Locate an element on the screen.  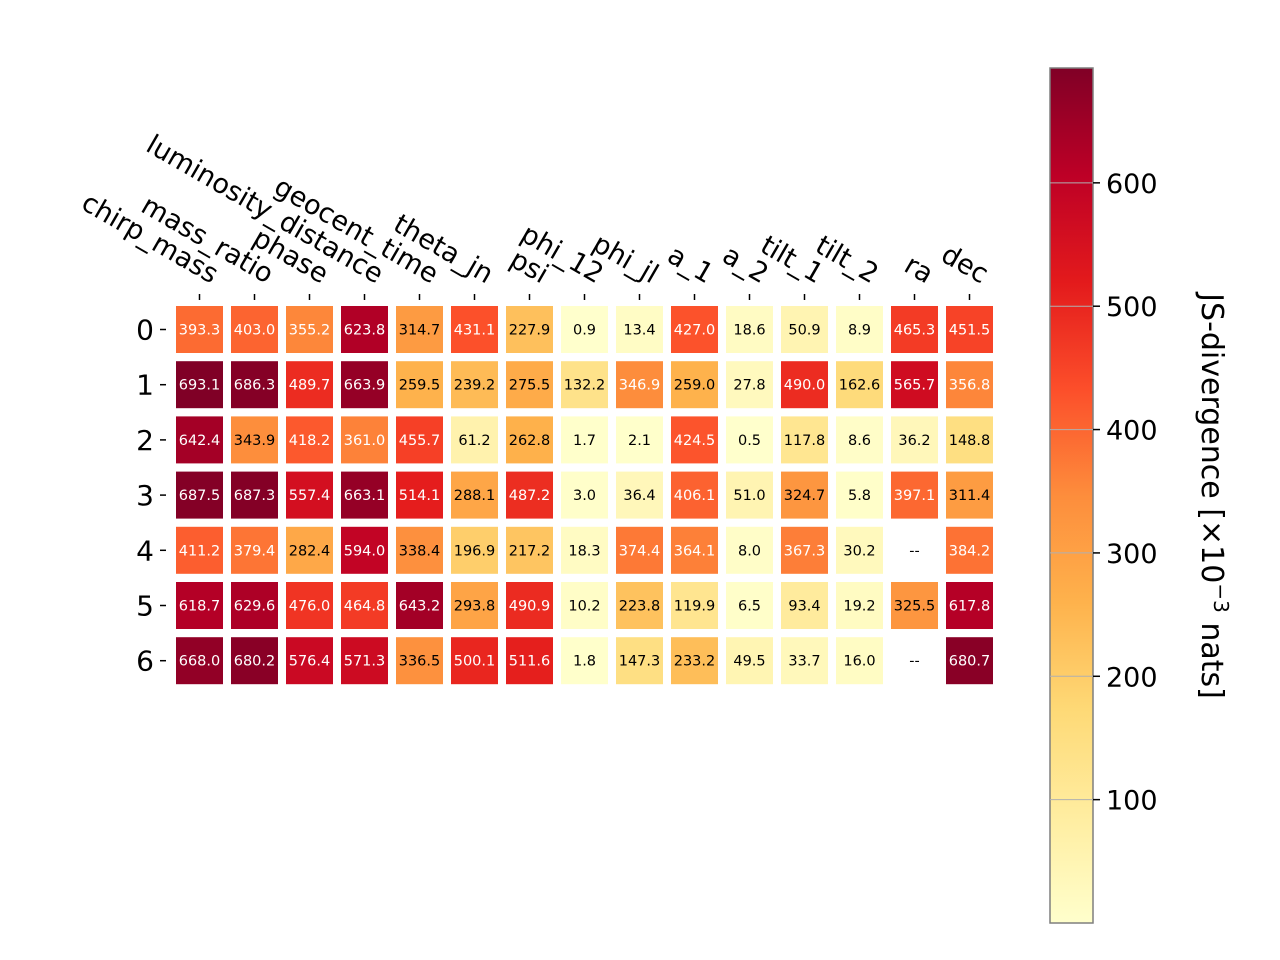
cell-value-label: 557.4 is located at coordinates (310, 496).